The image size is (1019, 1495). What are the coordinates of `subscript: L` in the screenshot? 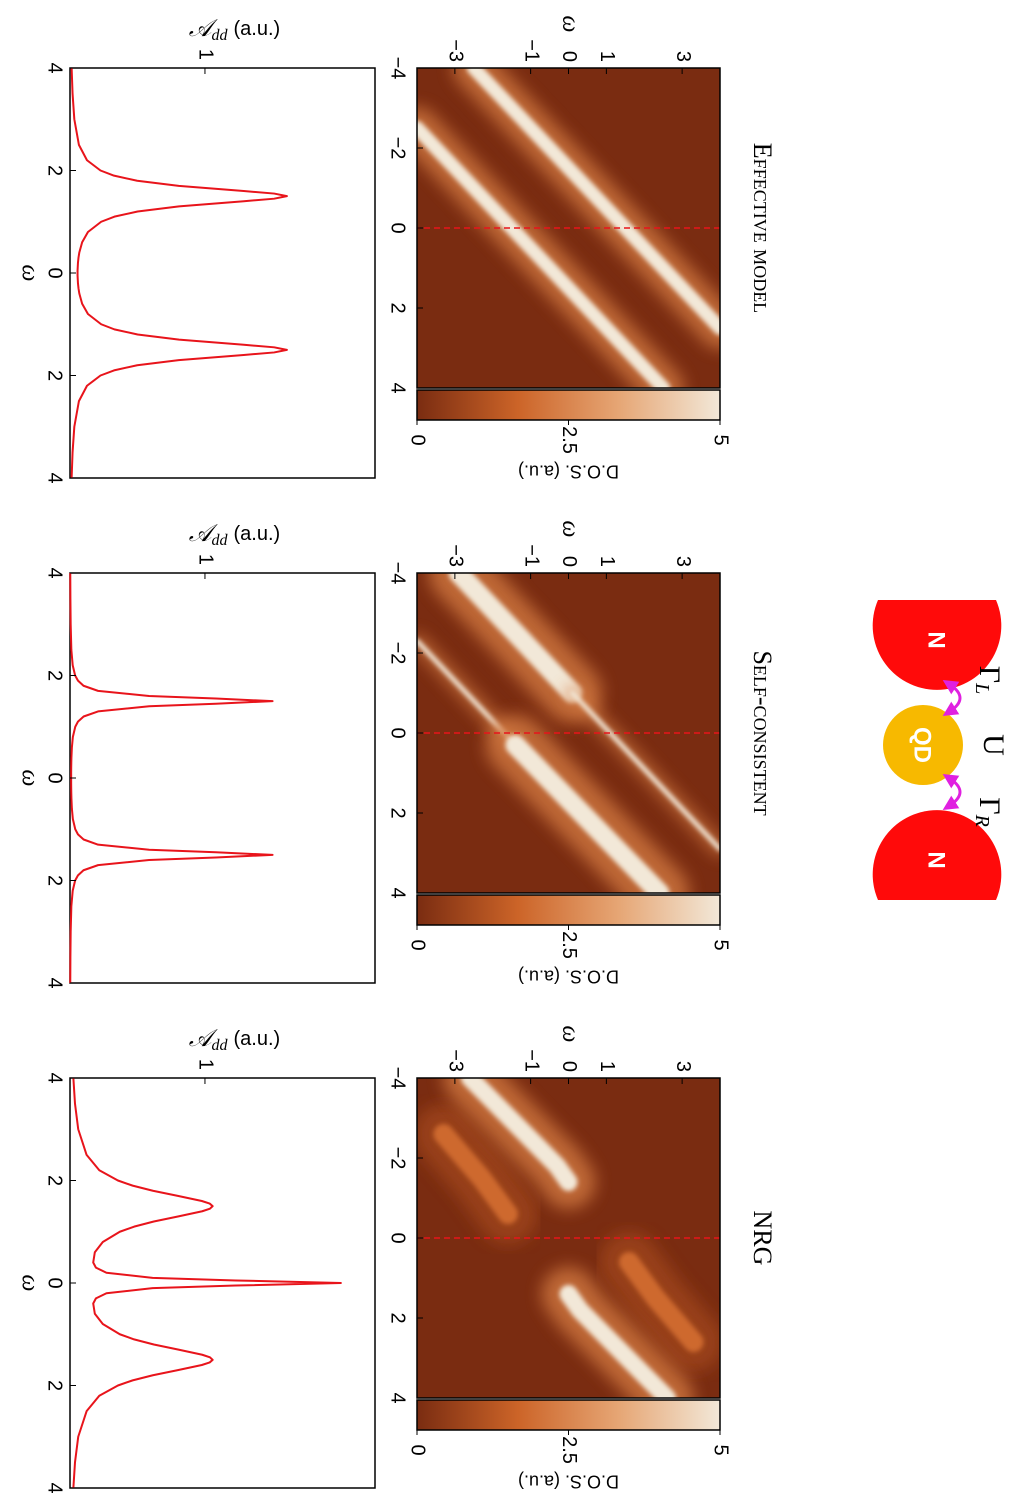 It's located at (982, 688).